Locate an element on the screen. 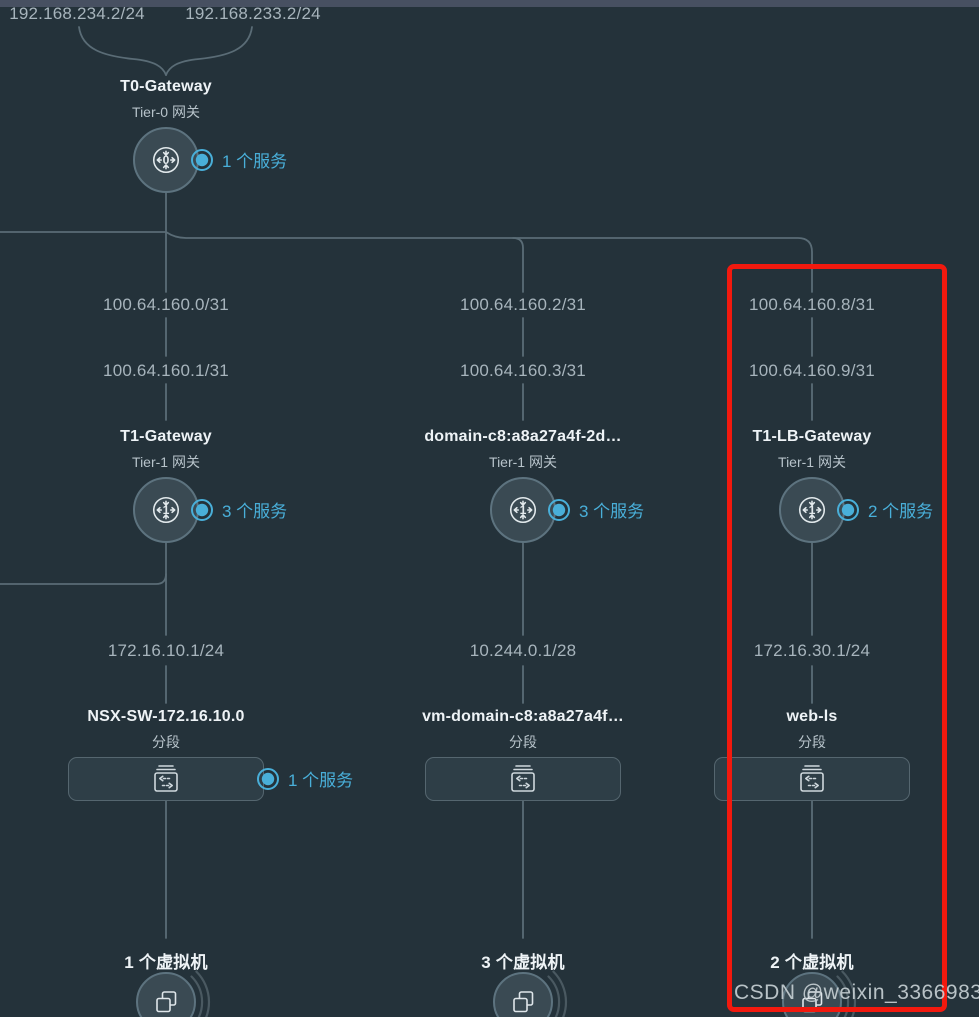 Image resolution: width=979 pixels, height=1017 pixels. segment-services-badge: 1 个服务 is located at coordinates (304, 778).